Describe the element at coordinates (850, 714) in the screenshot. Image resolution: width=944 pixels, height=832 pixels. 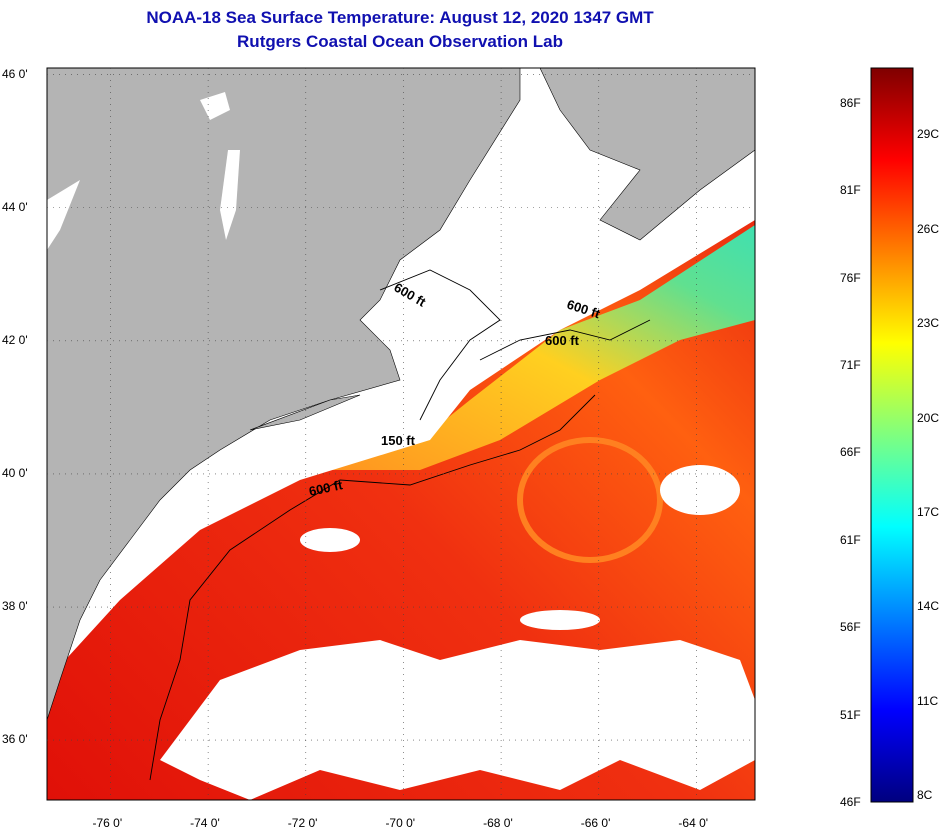
I see `colorbar-f-label: 51F` at that location.